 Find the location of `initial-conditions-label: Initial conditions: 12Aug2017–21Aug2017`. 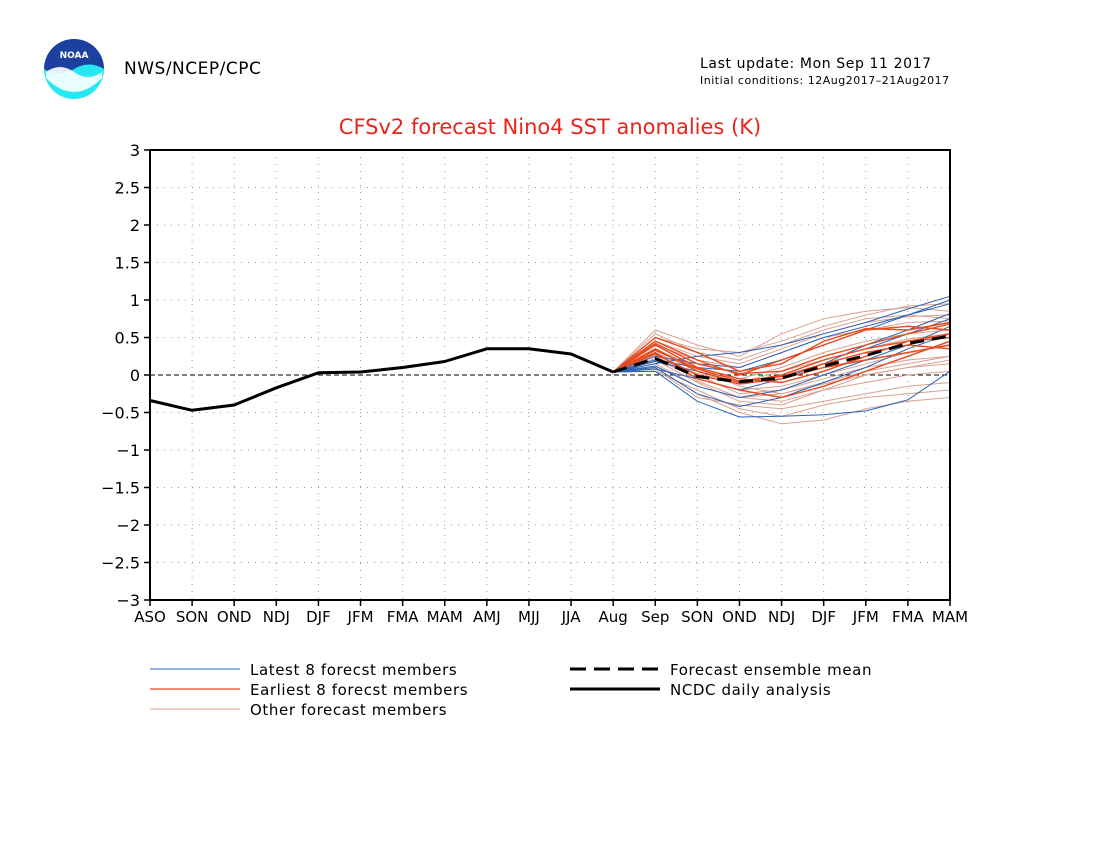

initial-conditions-label: Initial conditions: 12Aug2017–21Aug2017 is located at coordinates (825, 80).